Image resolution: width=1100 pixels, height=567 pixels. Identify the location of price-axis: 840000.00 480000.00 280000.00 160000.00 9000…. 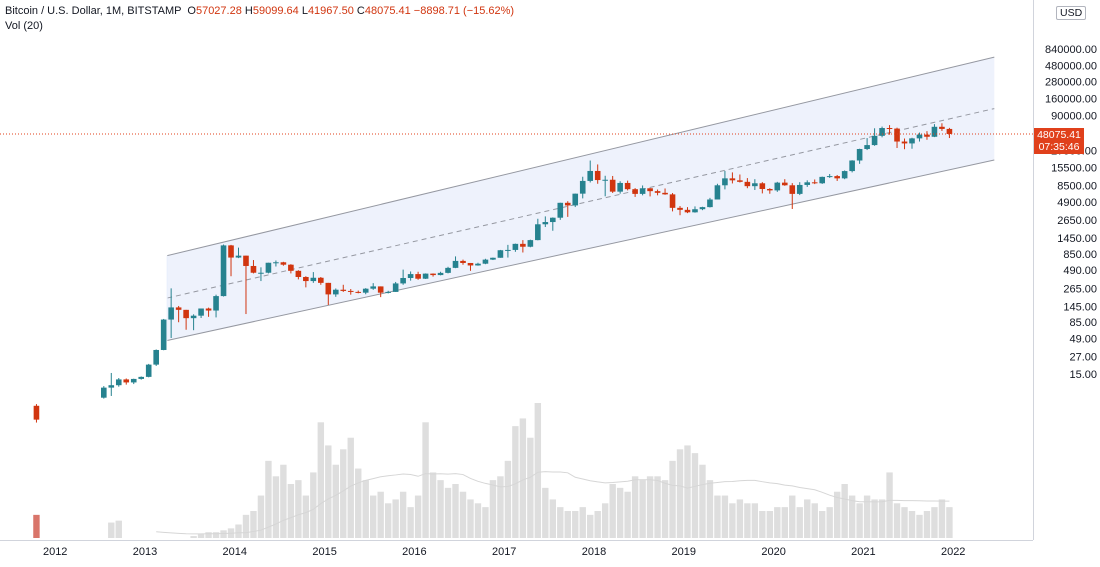
(1066, 270).